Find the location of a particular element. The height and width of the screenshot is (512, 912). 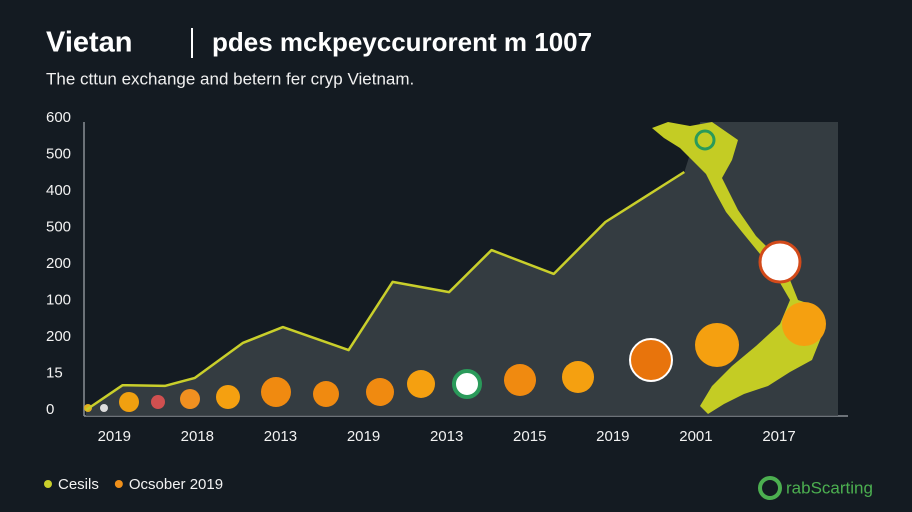

x-tick-label: 2001 is located at coordinates (695, 436).